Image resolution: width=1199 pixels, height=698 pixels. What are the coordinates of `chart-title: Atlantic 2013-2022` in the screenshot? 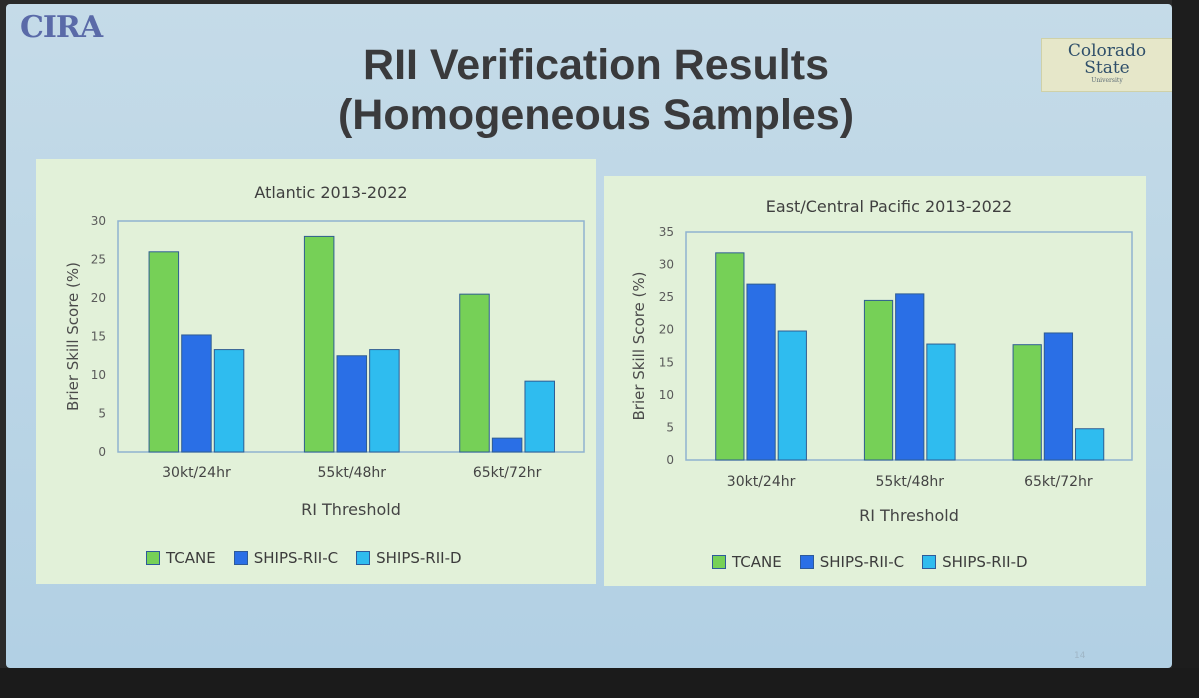 It's located at (330, 192).